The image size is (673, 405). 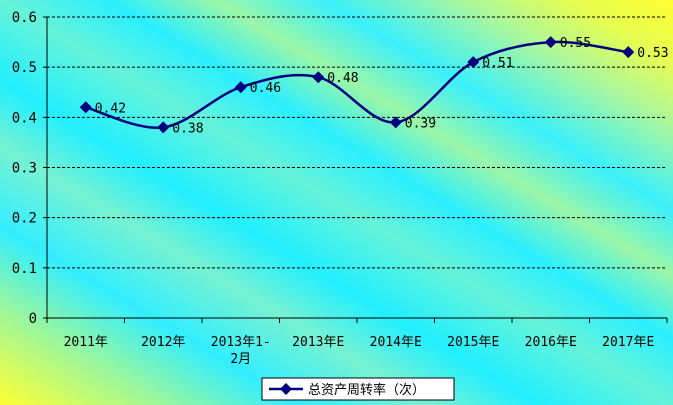 I want to click on x-tick-label: 2014年E, so click(x=396, y=342).